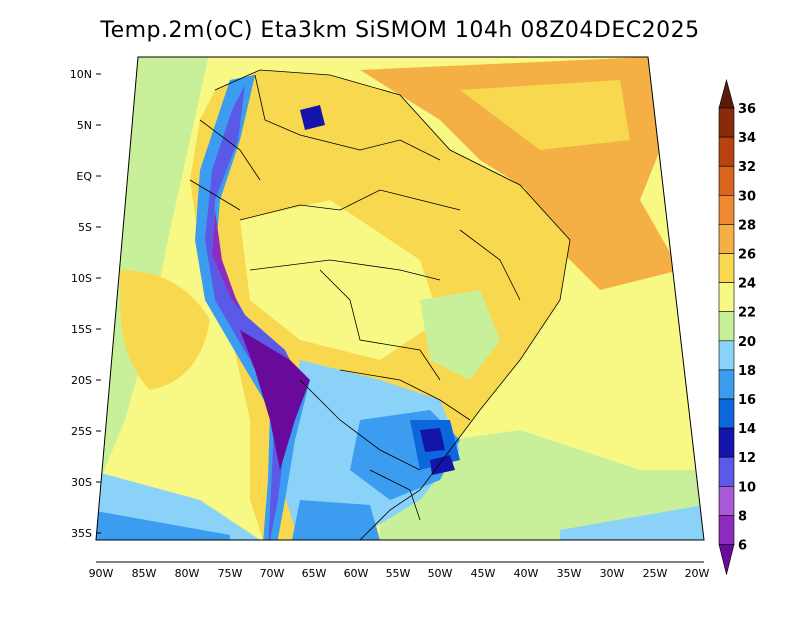 Image resolution: width=800 pixels, height=618 pixels. Describe the element at coordinates (144, 573) in the screenshot. I see `lon-label: 85W` at that location.